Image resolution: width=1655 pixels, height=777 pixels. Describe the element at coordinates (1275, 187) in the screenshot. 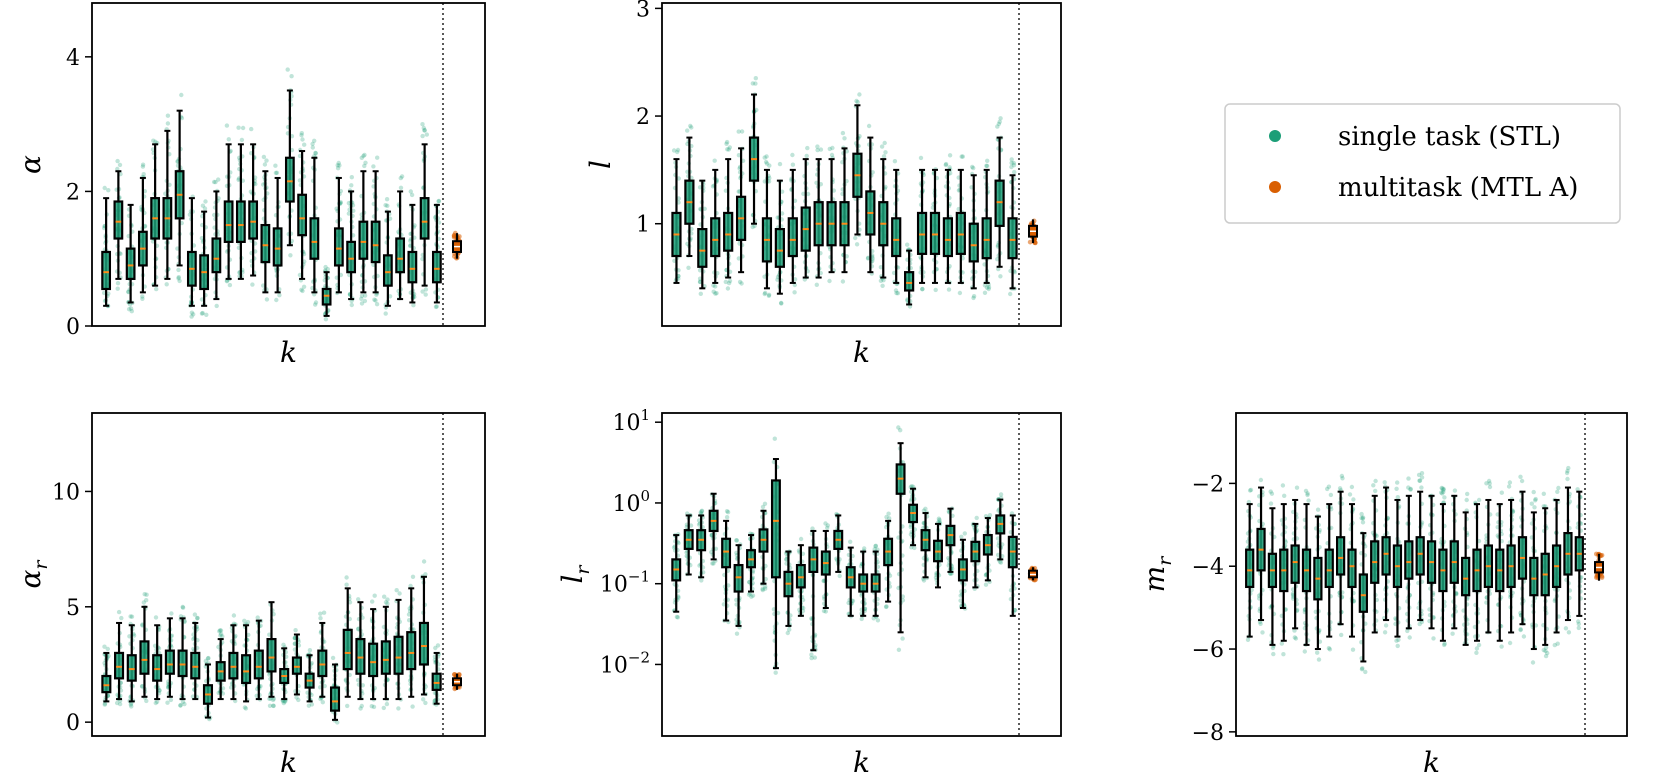

I see `legend-marker-mtl` at that location.